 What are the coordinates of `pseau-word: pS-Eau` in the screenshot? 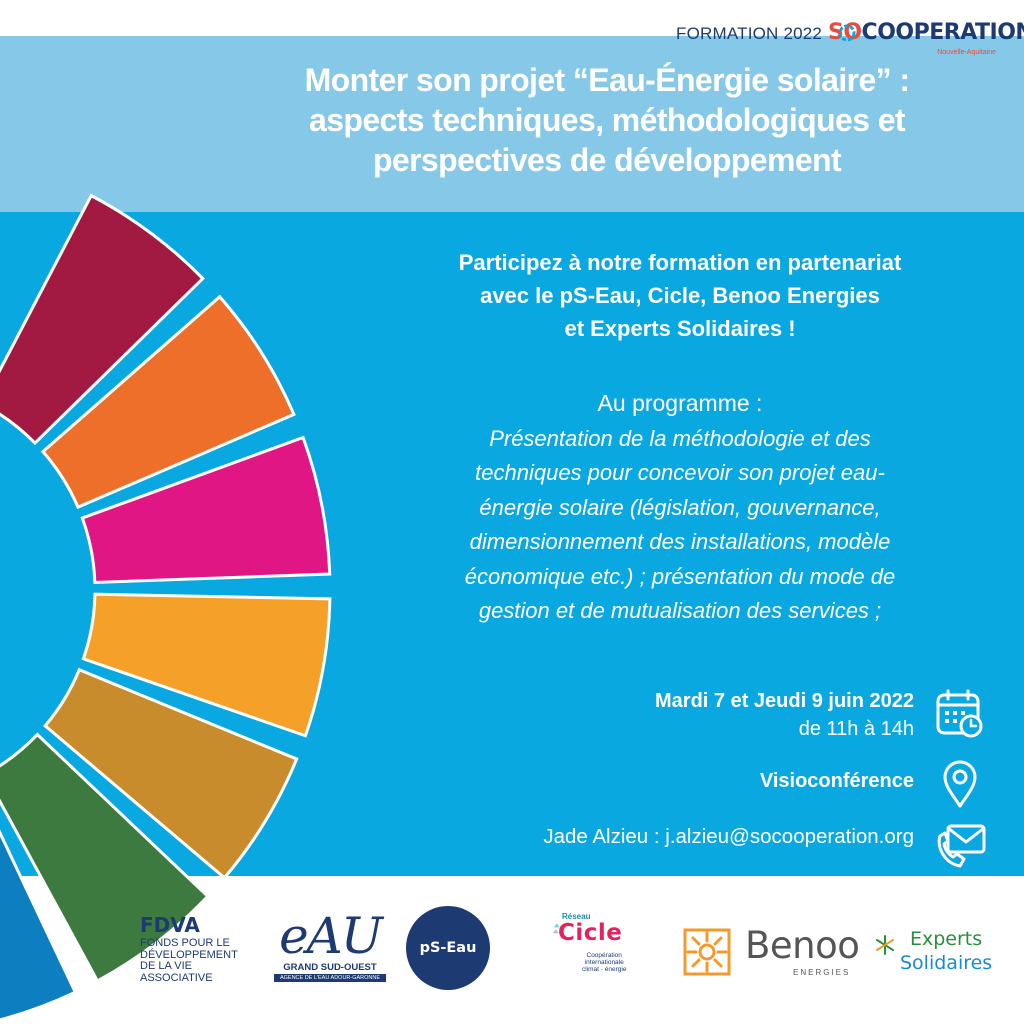 It's located at (448, 948).